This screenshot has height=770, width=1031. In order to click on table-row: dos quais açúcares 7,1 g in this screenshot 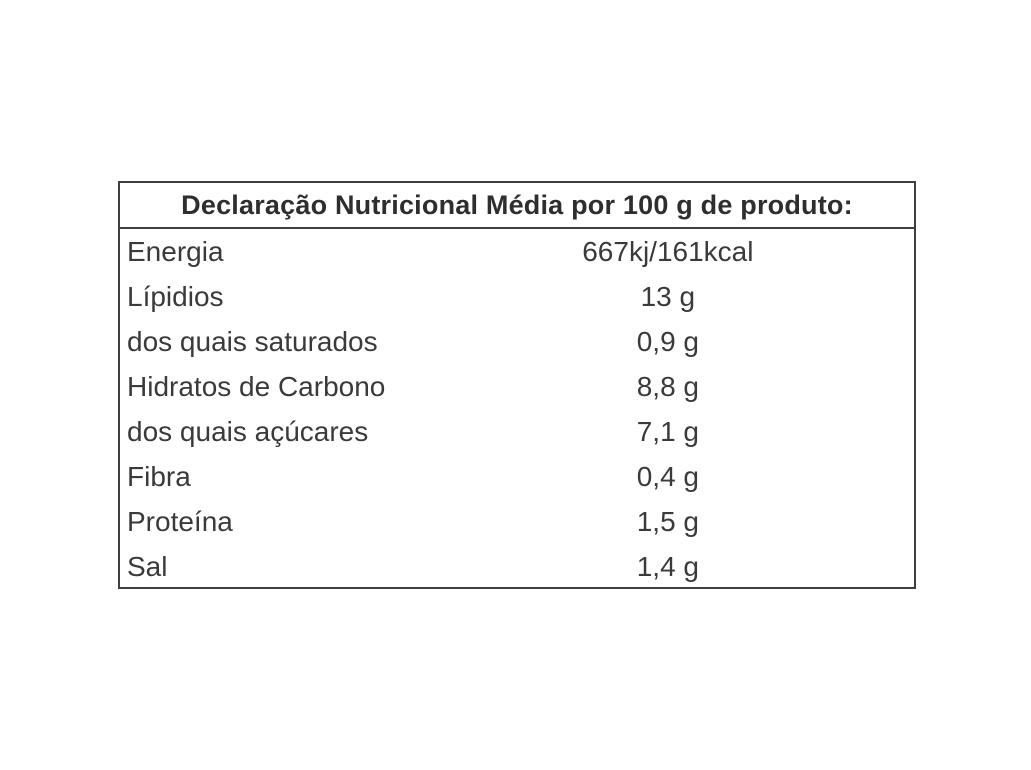, I will do `click(517, 431)`.